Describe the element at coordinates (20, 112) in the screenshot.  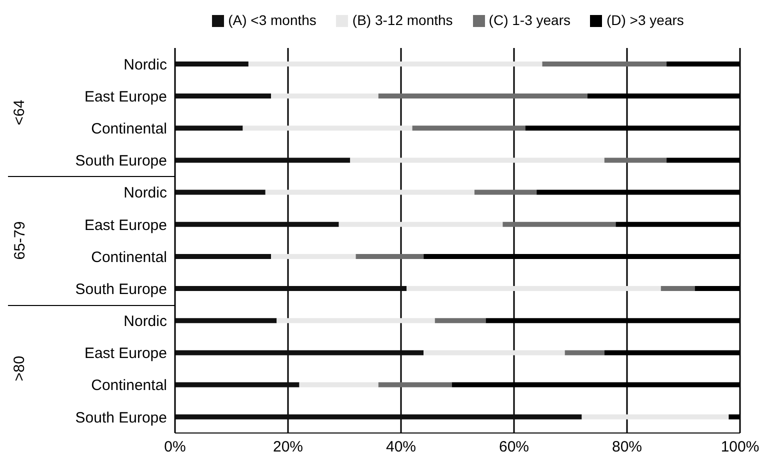
I see `text: <64` at that location.